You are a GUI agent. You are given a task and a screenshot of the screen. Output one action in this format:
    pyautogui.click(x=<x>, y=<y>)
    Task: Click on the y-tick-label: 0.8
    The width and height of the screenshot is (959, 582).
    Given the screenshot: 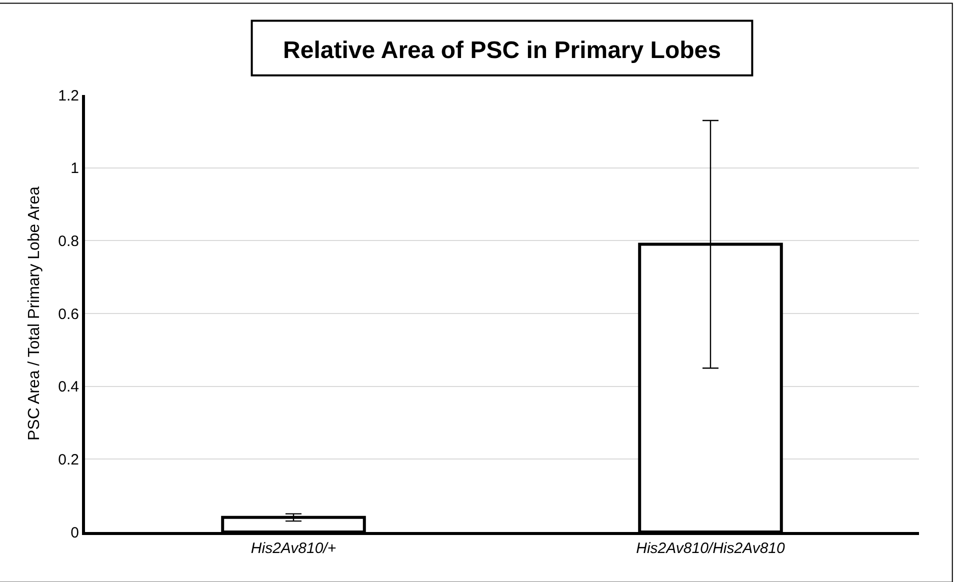 What is the action you would take?
    pyautogui.click(x=68, y=241)
    